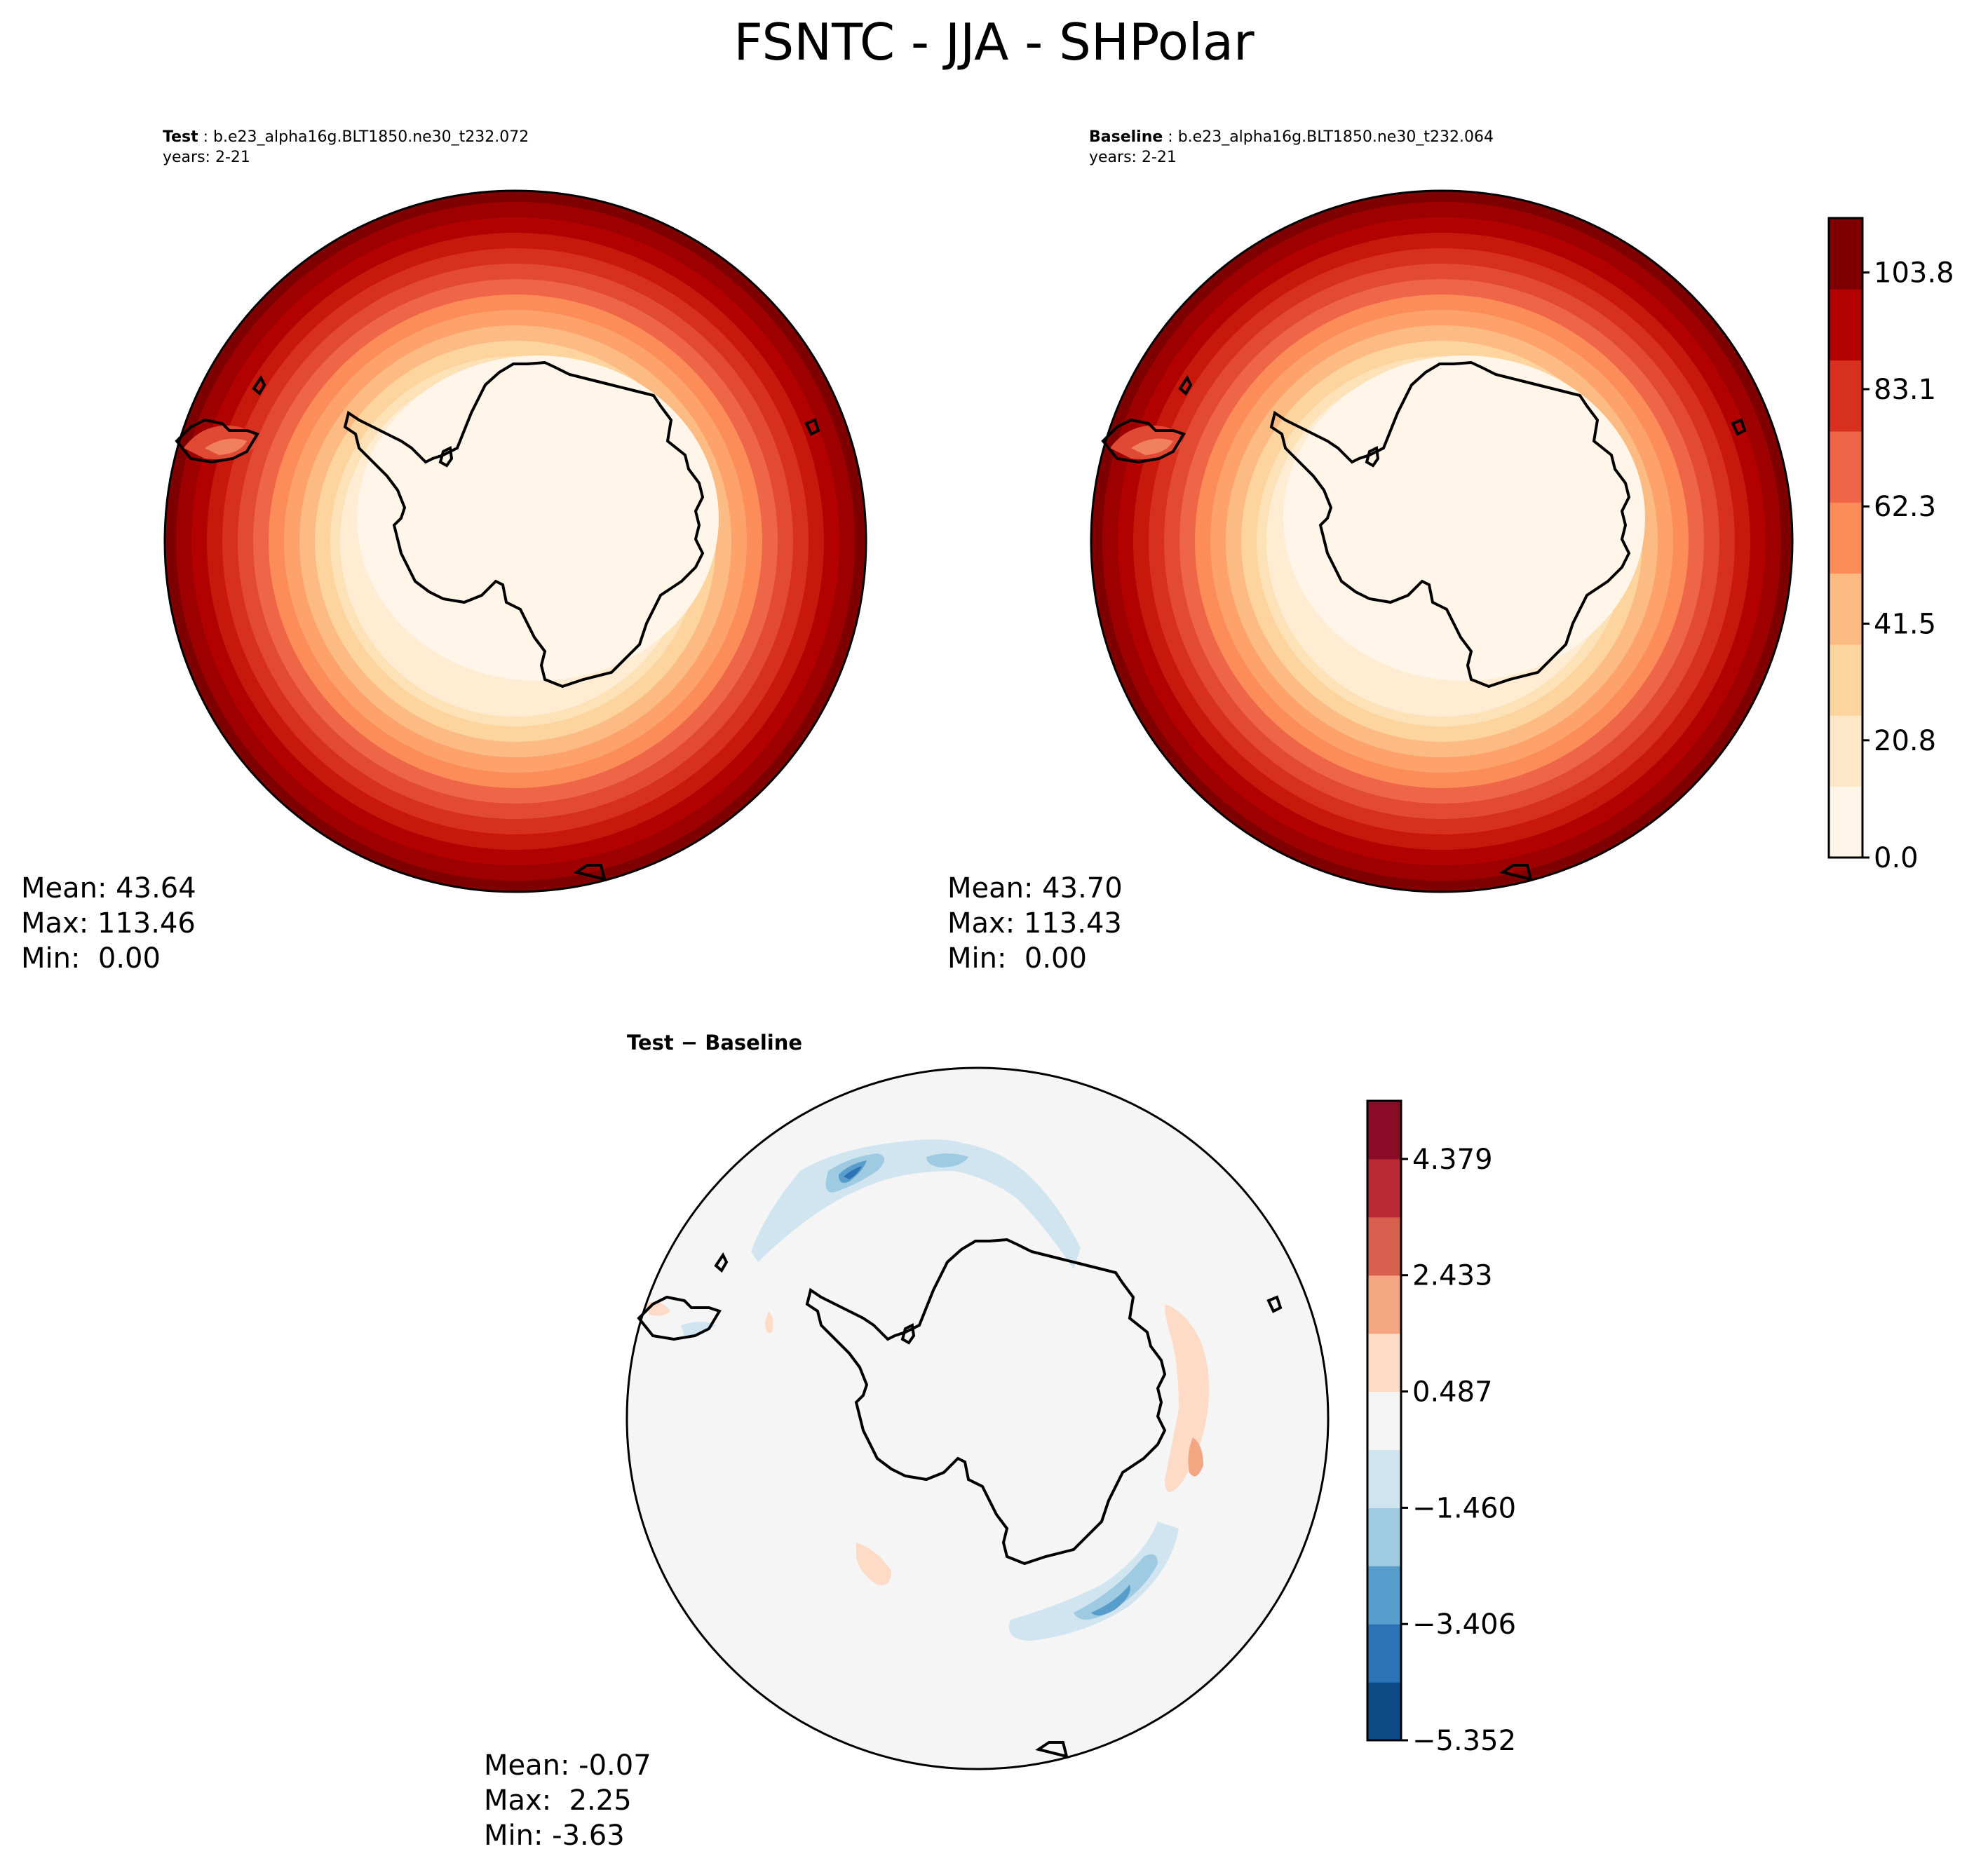 The image size is (1988, 1870). I want to click on test-min: Min: 0.00, so click(91, 958).